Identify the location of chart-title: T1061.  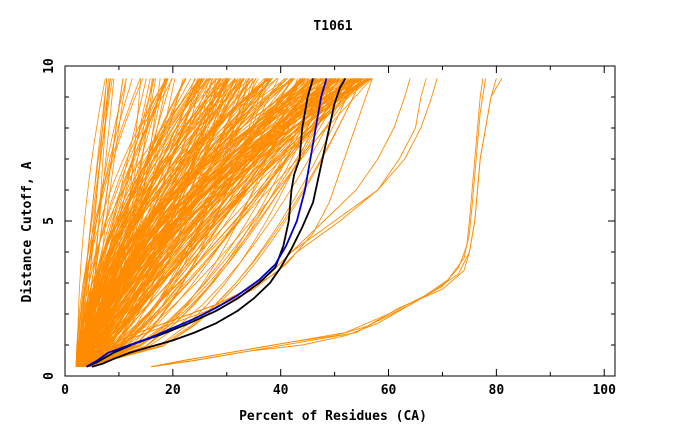
(332, 26).